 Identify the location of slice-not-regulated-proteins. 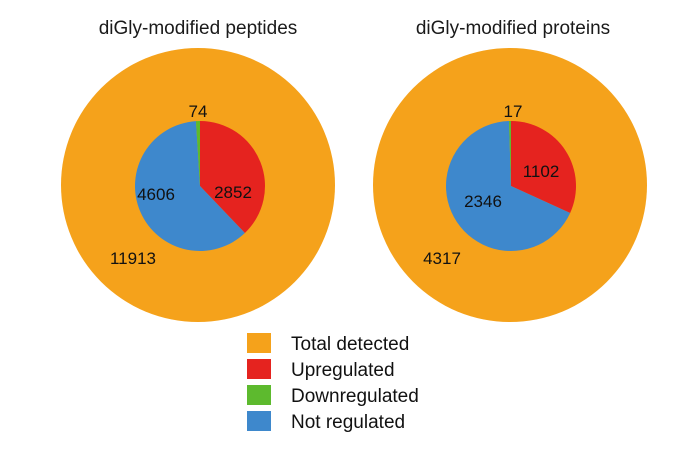
(508, 186).